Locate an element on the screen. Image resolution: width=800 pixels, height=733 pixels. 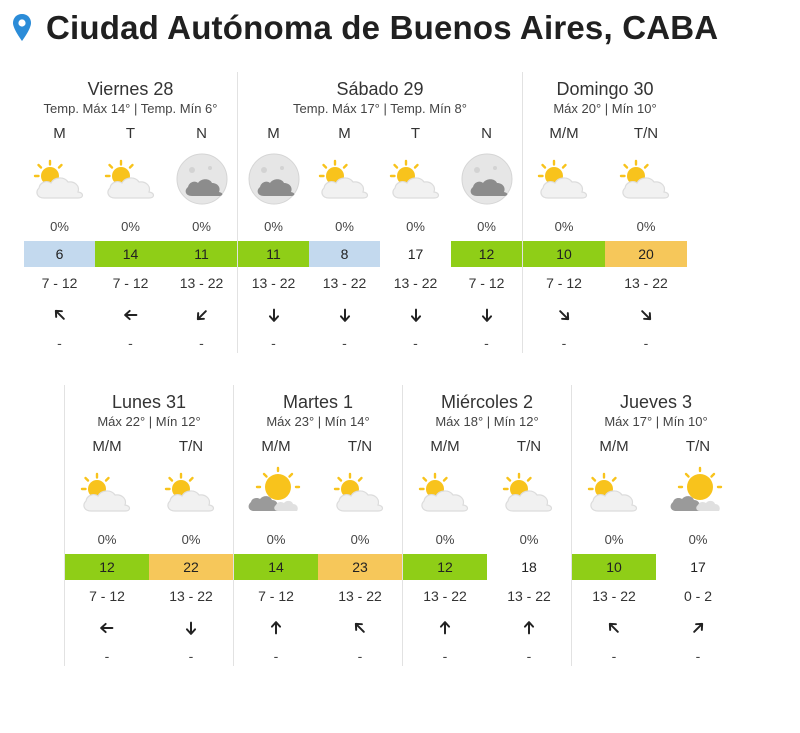
day-temps: Máx 22° | Mín 12° is located at coordinates (149, 421).